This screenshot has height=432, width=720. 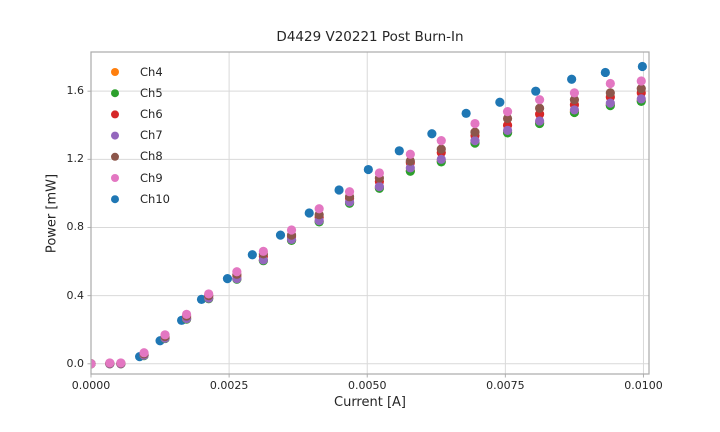 I want to click on y-axis-label: Power [mW], so click(x=52, y=213).